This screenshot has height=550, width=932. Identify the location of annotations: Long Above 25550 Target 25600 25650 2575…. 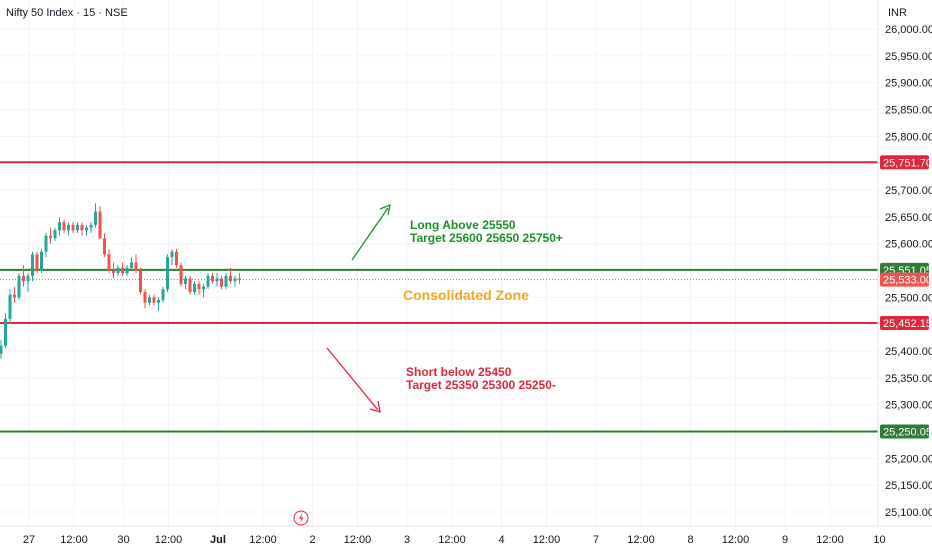
(444, 308).